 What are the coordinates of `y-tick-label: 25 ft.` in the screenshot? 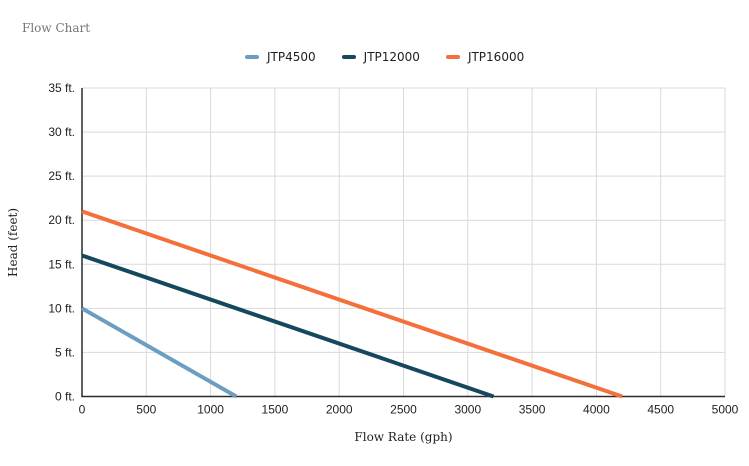 It's located at (61, 176).